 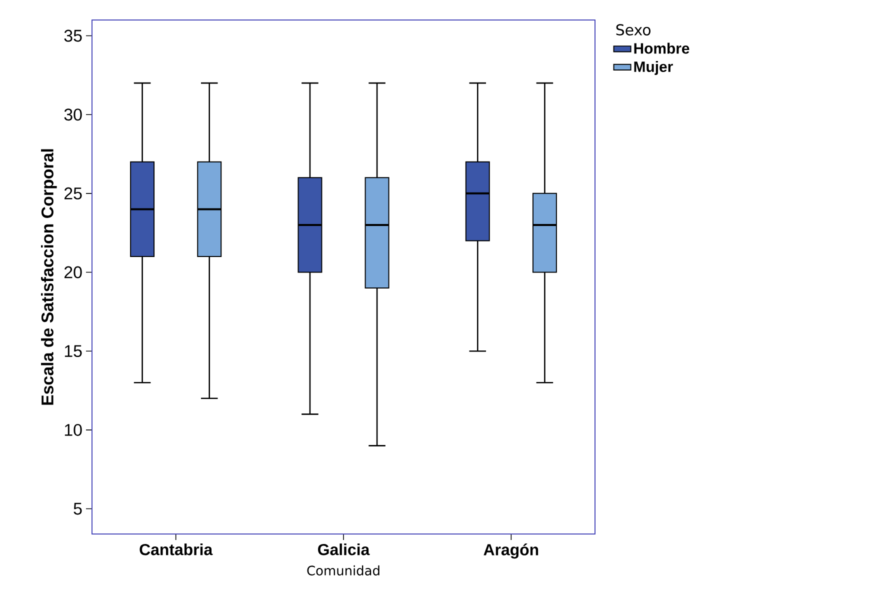 What do you see at coordinates (633, 30) in the screenshot?
I see `legend-title: Sexo` at bounding box center [633, 30].